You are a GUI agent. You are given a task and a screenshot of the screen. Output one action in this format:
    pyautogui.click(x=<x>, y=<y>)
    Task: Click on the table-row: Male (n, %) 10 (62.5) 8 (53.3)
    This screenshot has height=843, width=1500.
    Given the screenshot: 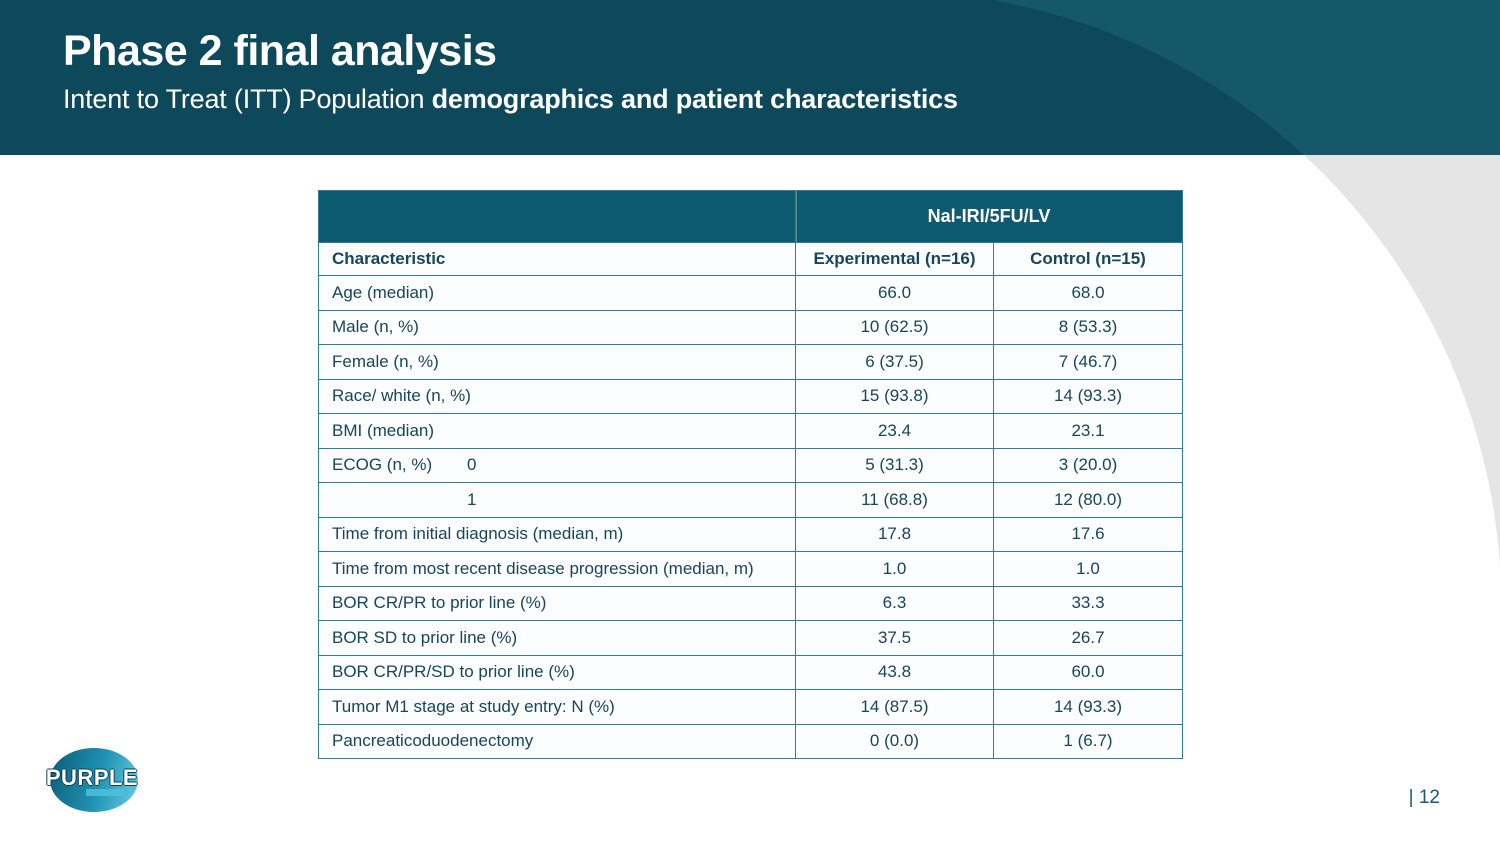 What is the action you would take?
    pyautogui.click(x=750, y=327)
    